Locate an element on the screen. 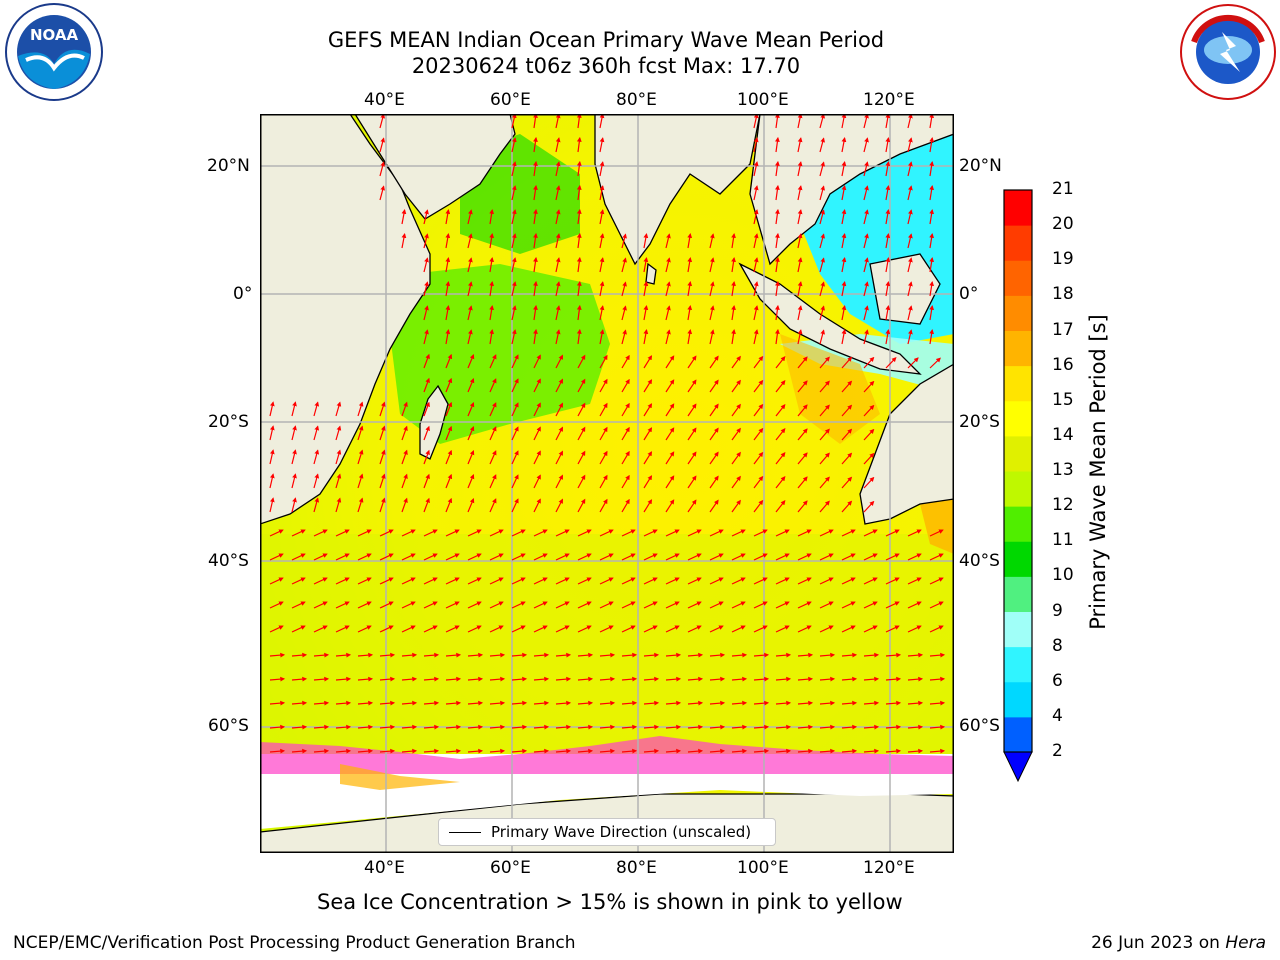 This screenshot has width=1280, height=960. footer-date-text: 26 Jun 2023 on is located at coordinates (1158, 943).